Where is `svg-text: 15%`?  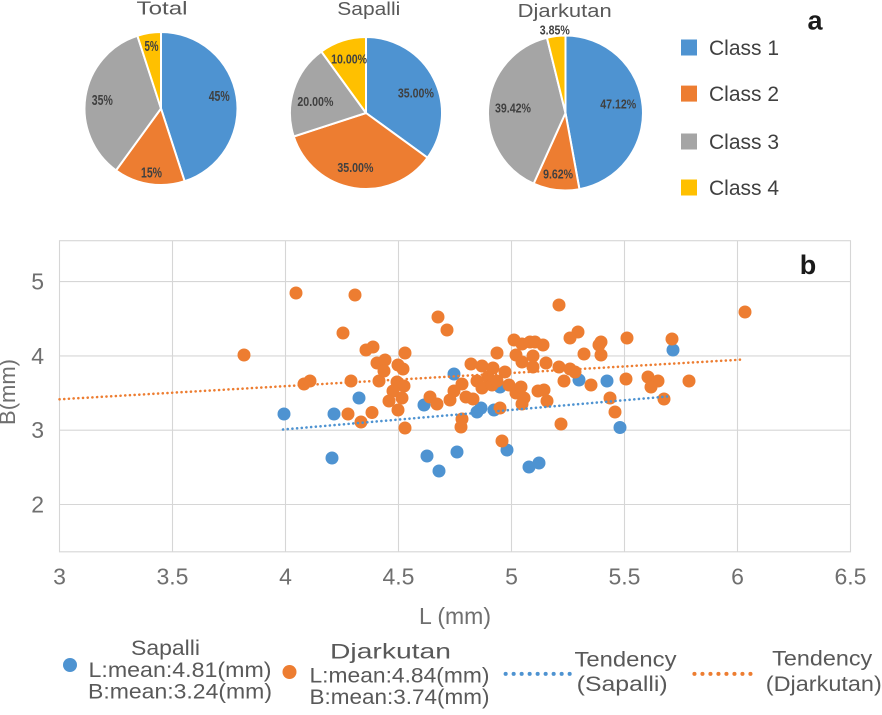
svg-text: 15% is located at coordinates (151, 174).